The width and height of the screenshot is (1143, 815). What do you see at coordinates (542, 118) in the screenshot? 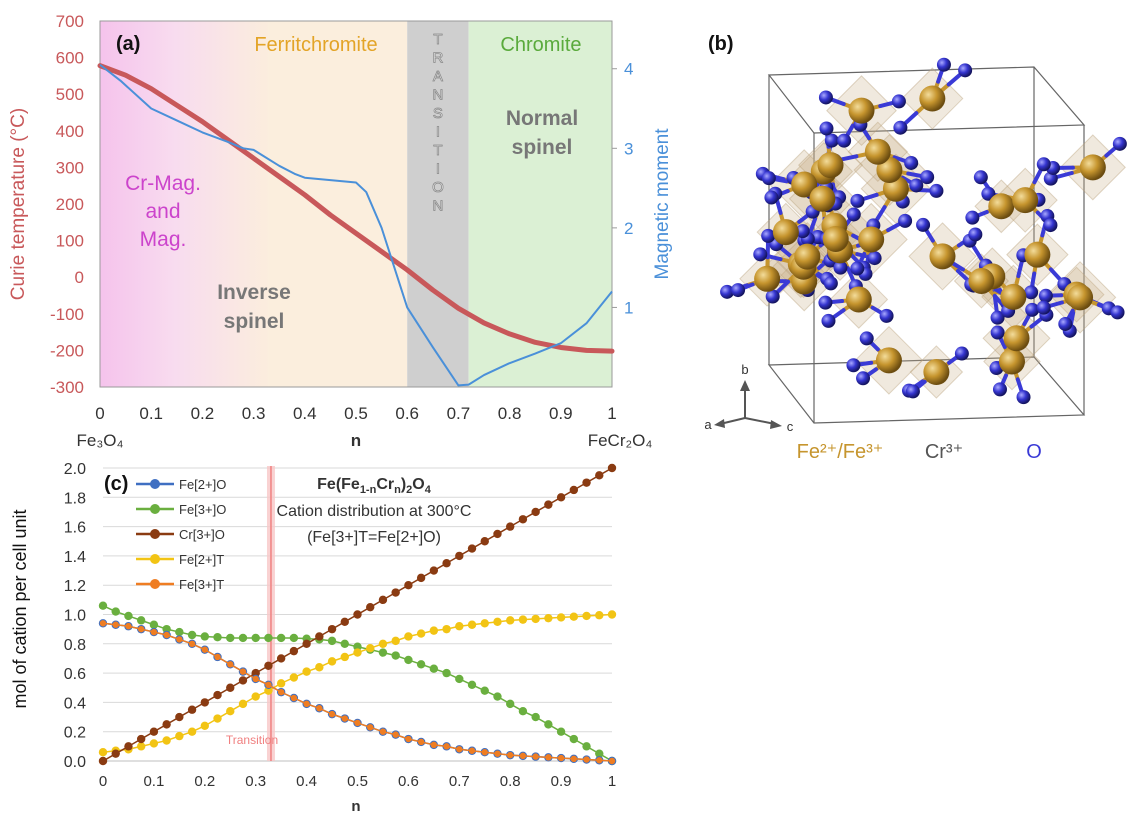
I see `zone-label-normal-line1: Normal` at bounding box center [542, 118].